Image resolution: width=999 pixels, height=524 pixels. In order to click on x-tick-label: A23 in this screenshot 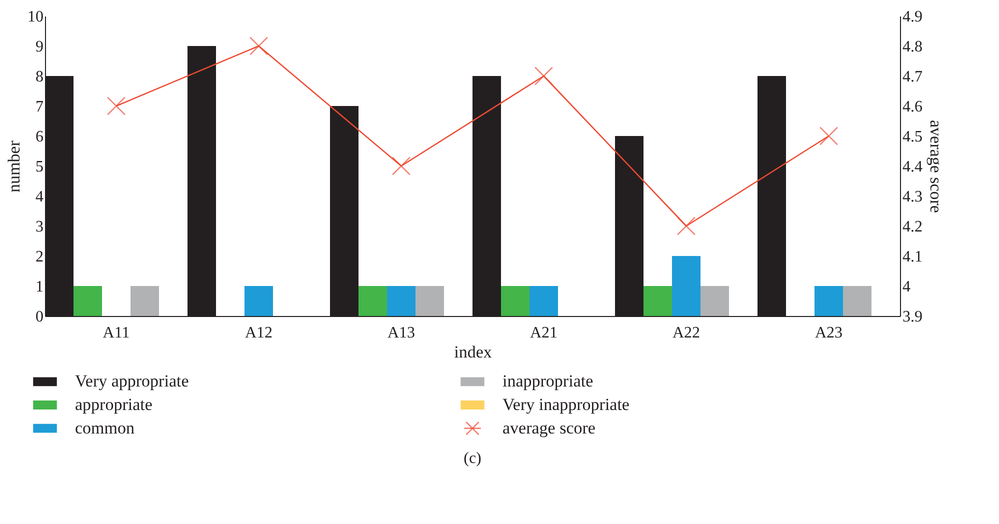, I will do `click(828, 333)`.